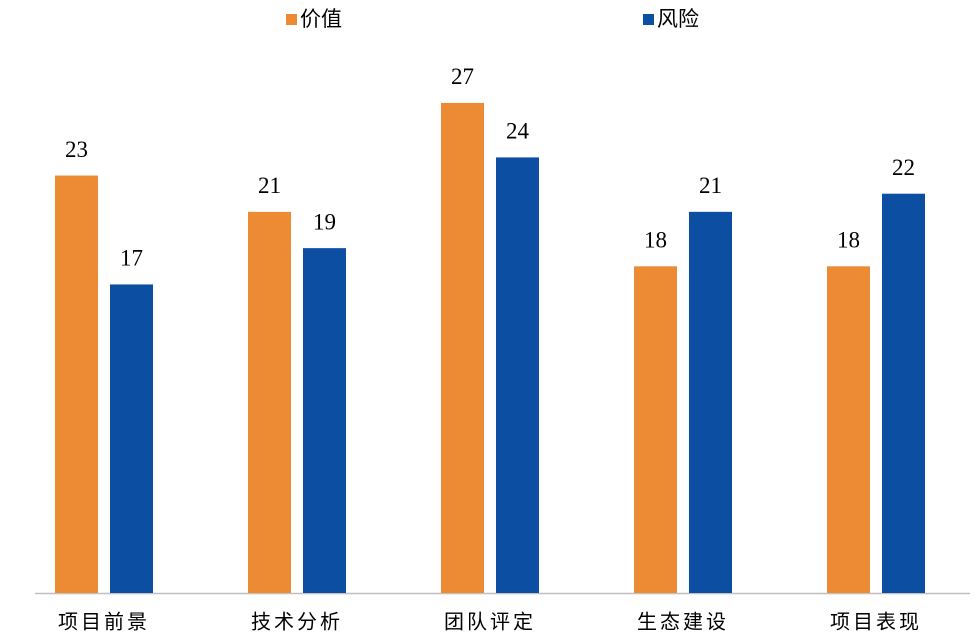 This screenshot has width=976, height=642. Describe the element at coordinates (518, 131) in the screenshot. I see `data-label: 24` at that location.